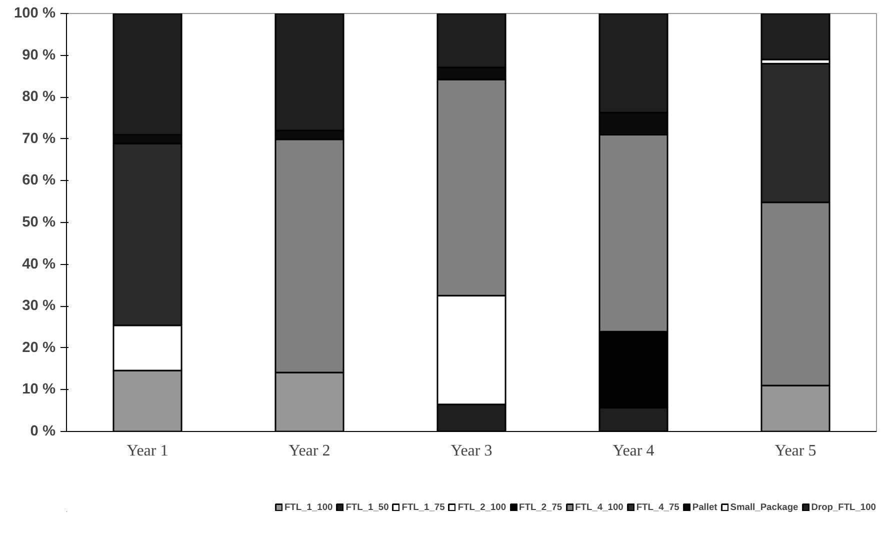  What do you see at coordinates (147, 451) in the screenshot?
I see `x-tick-label: Year 1` at bounding box center [147, 451].